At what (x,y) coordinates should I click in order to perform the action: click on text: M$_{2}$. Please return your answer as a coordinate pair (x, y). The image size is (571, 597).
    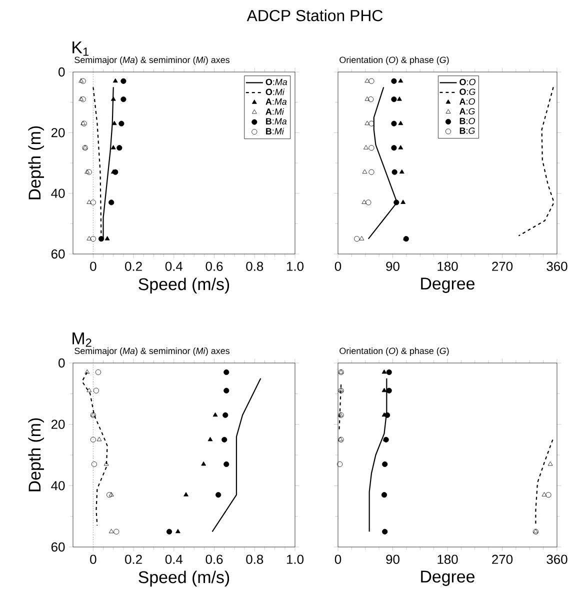
    Looking at the image, I should click on (82, 339).